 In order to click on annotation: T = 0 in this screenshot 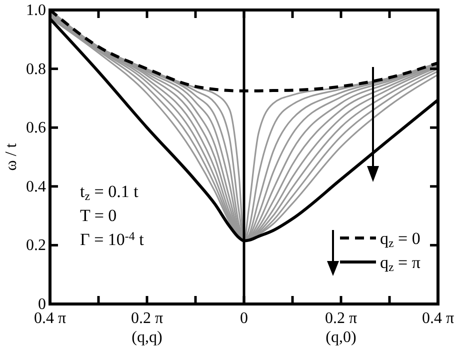, I will do `click(98, 215)`.